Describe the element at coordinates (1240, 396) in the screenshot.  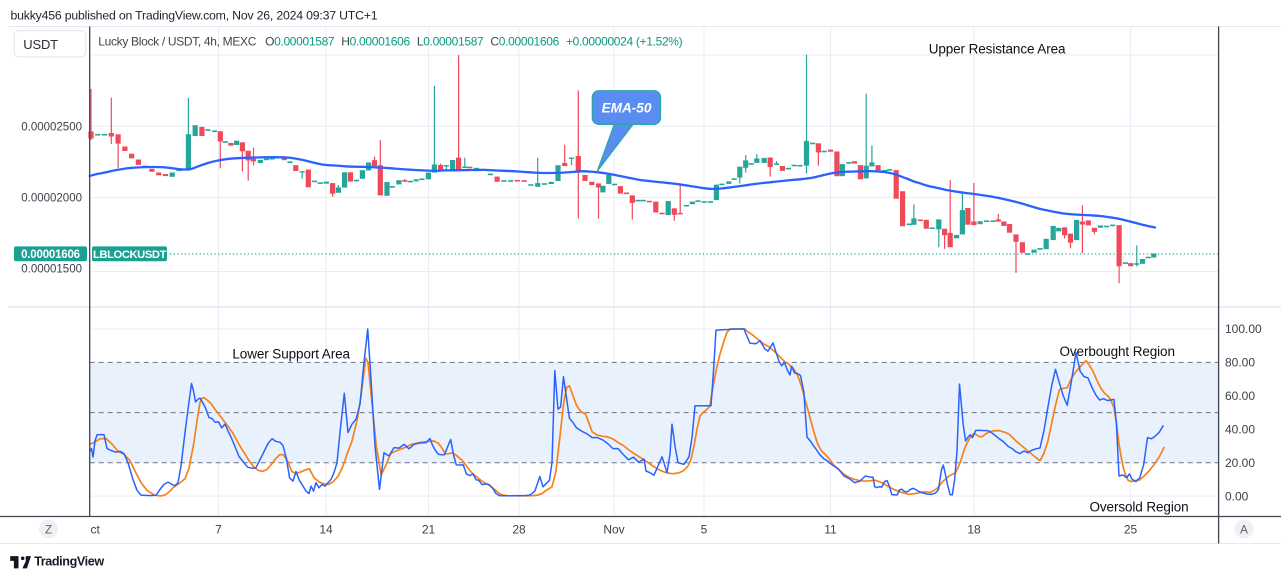
I see `svg-text: 60.00` at that location.